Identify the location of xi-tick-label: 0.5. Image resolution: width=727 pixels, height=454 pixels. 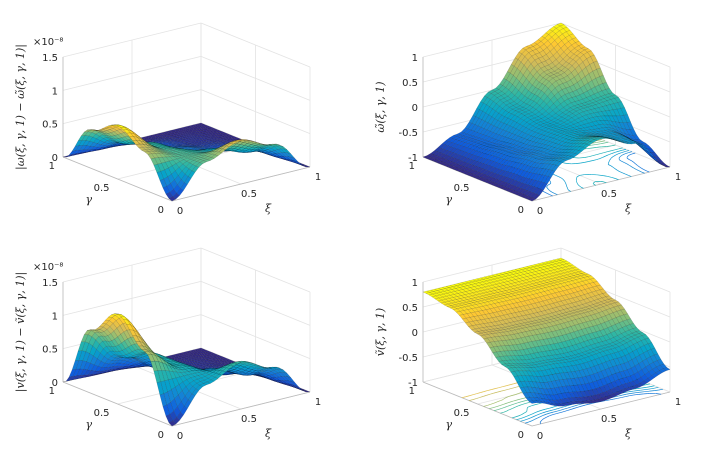
(609, 194).